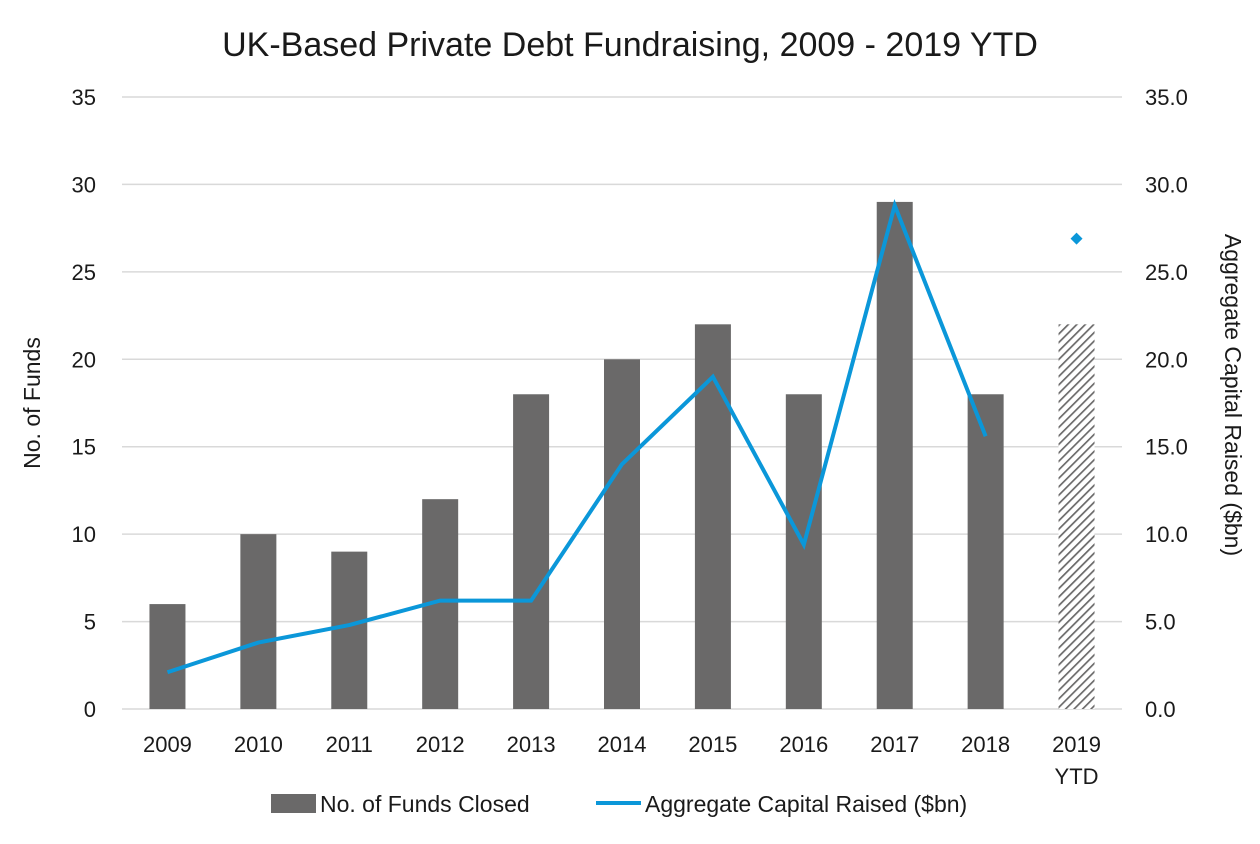 Image resolution: width=1260 pixels, height=844 pixels. I want to click on legend-label-line: Aggregate Capital Raised ($bn), so click(806, 804).